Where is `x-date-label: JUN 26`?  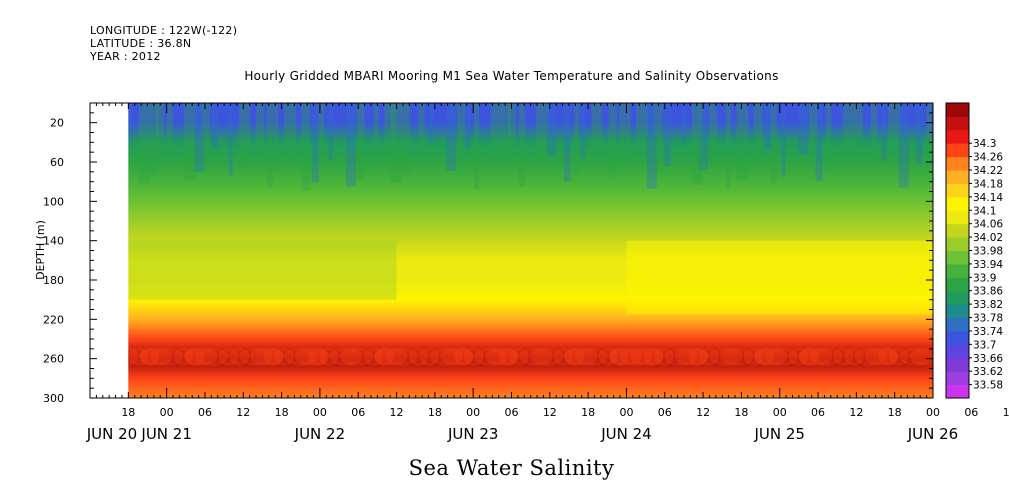
x-date-label: JUN 26 is located at coordinates (932, 434).